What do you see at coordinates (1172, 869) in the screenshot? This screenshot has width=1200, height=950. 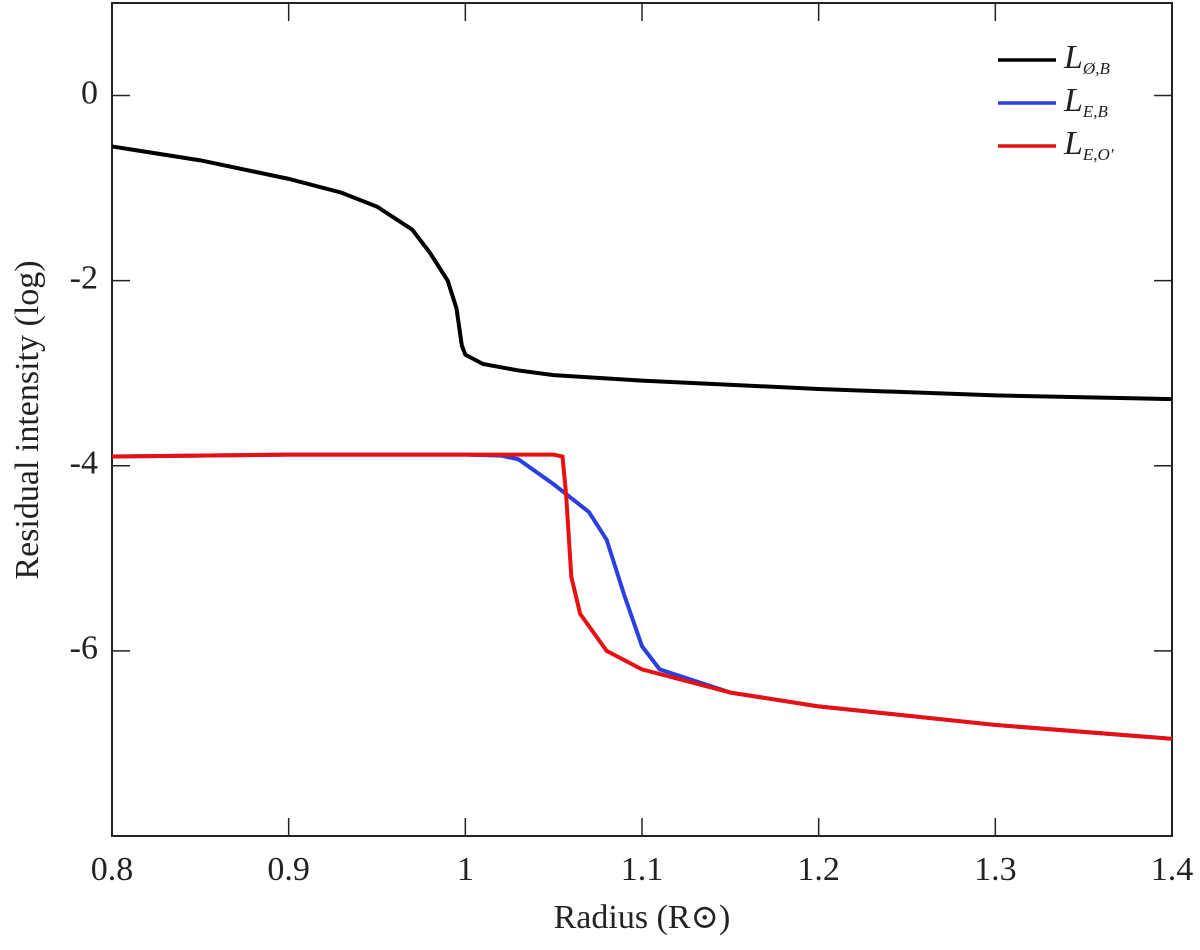 I see `x-tick-label: 1.4` at bounding box center [1172, 869].